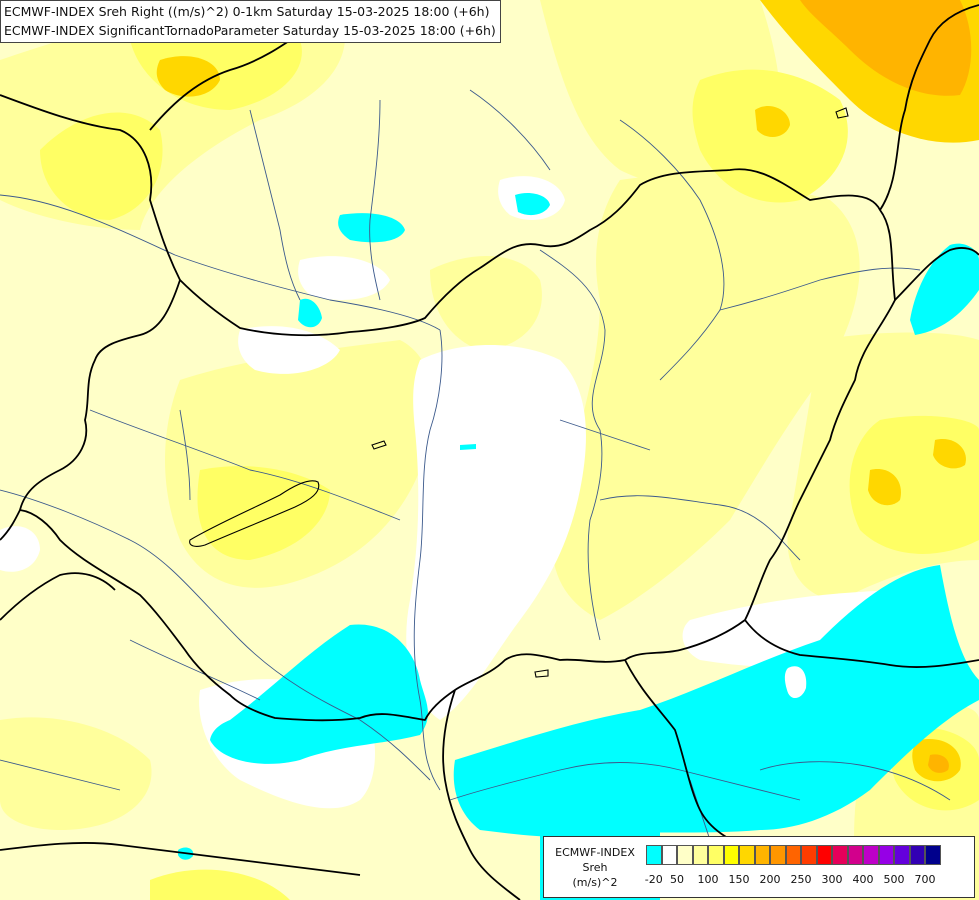  What do you see at coordinates (795, 682) in the screenshot?
I see `field-zone-white-hole` at bounding box center [795, 682].